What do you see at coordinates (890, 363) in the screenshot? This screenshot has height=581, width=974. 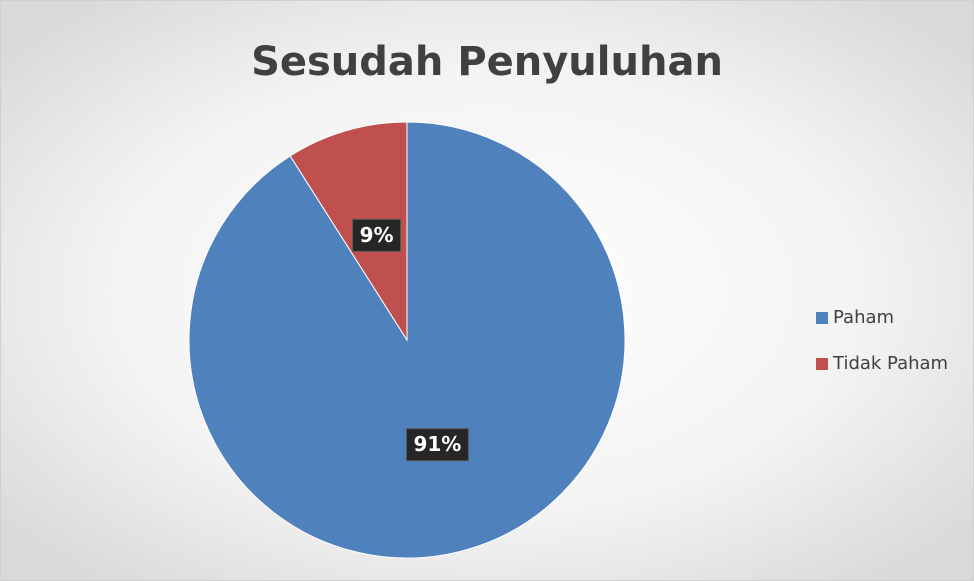 I see `legend-label: Tidak Paham` at bounding box center [890, 363].